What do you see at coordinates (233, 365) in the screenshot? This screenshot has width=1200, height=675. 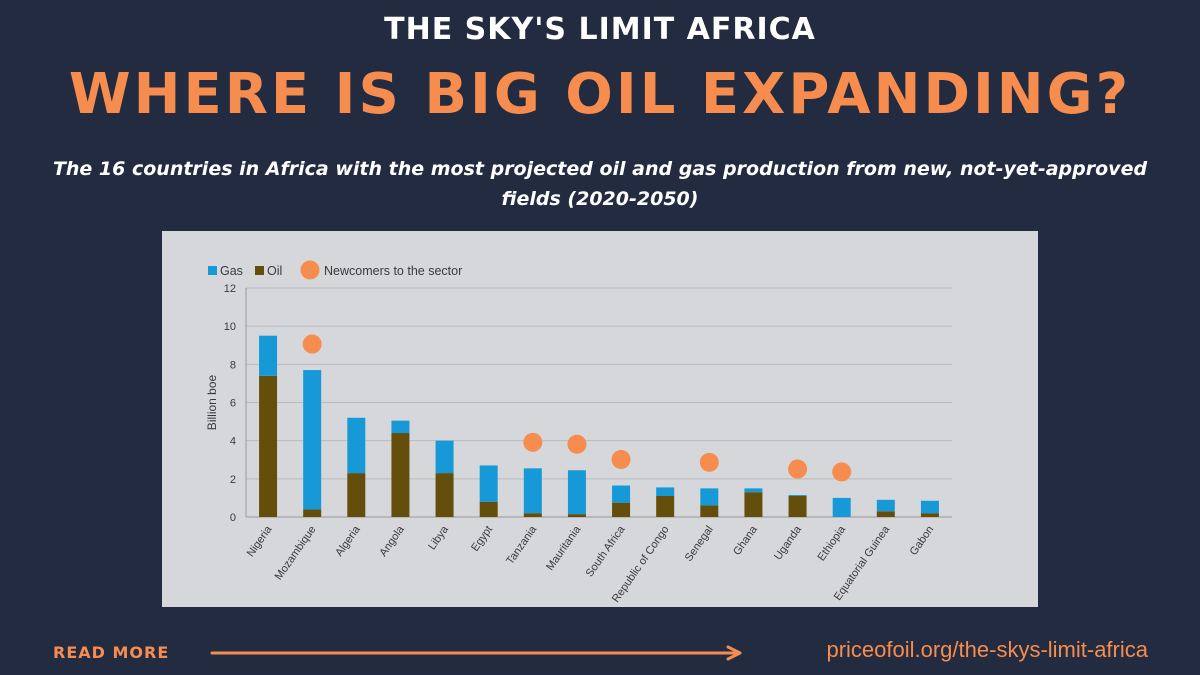 I see `y-tick-label: 8` at bounding box center [233, 365].